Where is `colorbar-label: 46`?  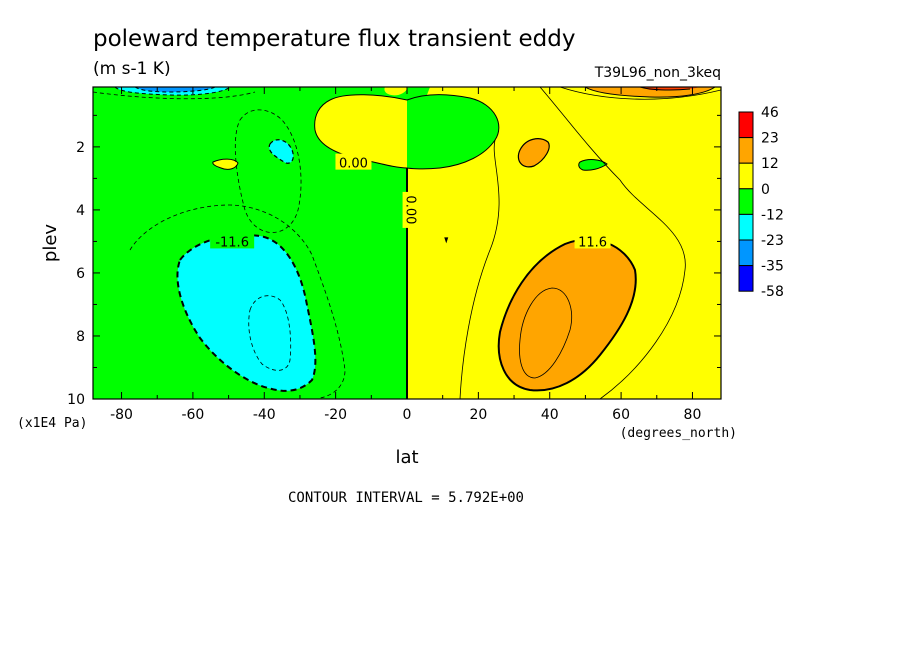
colorbar-label: 46 is located at coordinates (770, 113).